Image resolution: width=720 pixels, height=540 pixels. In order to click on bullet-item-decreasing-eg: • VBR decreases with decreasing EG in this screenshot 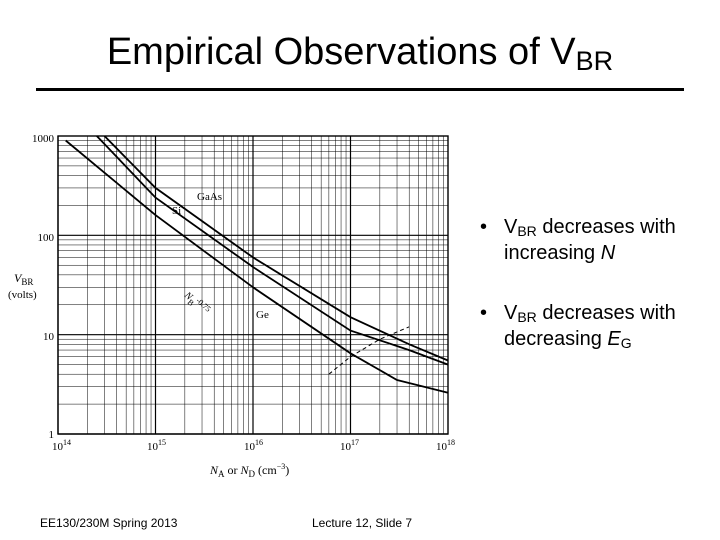, I will do `click(594, 326)`.